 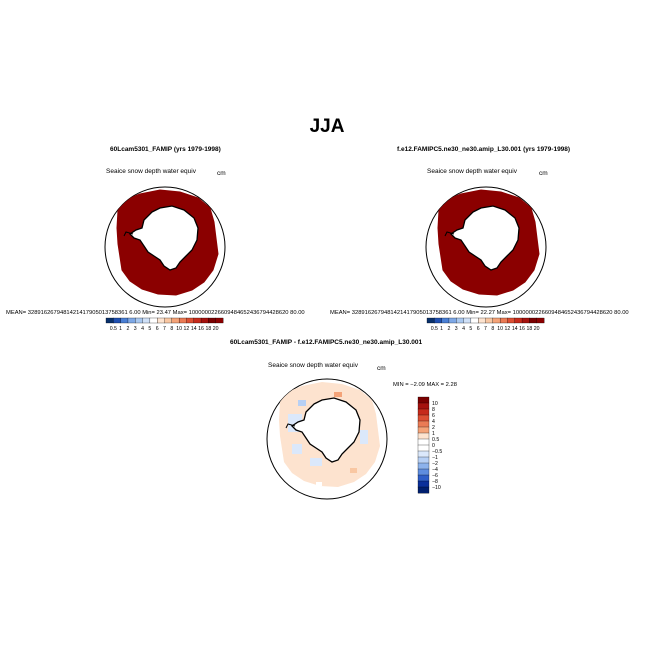 I want to click on left-units-label: cm, so click(x=221, y=173).